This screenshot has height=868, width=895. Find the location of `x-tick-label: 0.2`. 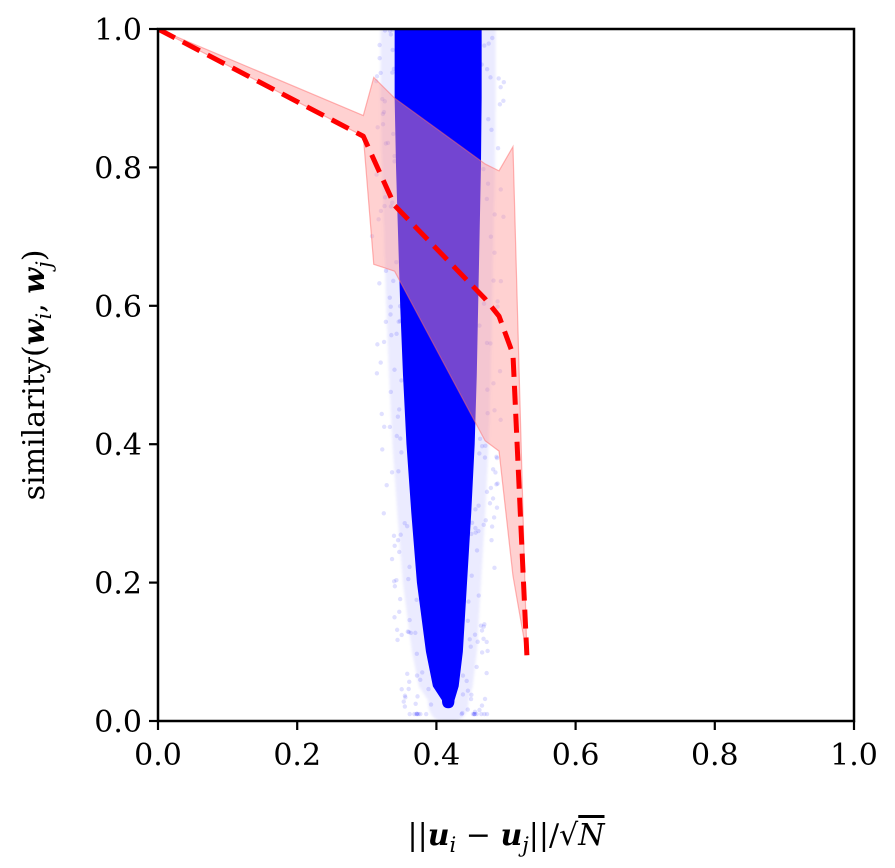

x-tick-label: 0.2 is located at coordinates (297, 755).